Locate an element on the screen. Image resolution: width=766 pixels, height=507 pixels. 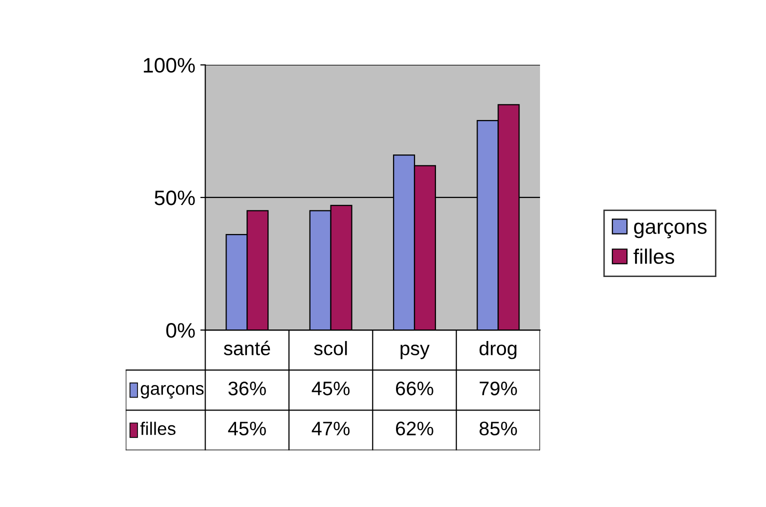
text: filles is located at coordinates (158, 429).